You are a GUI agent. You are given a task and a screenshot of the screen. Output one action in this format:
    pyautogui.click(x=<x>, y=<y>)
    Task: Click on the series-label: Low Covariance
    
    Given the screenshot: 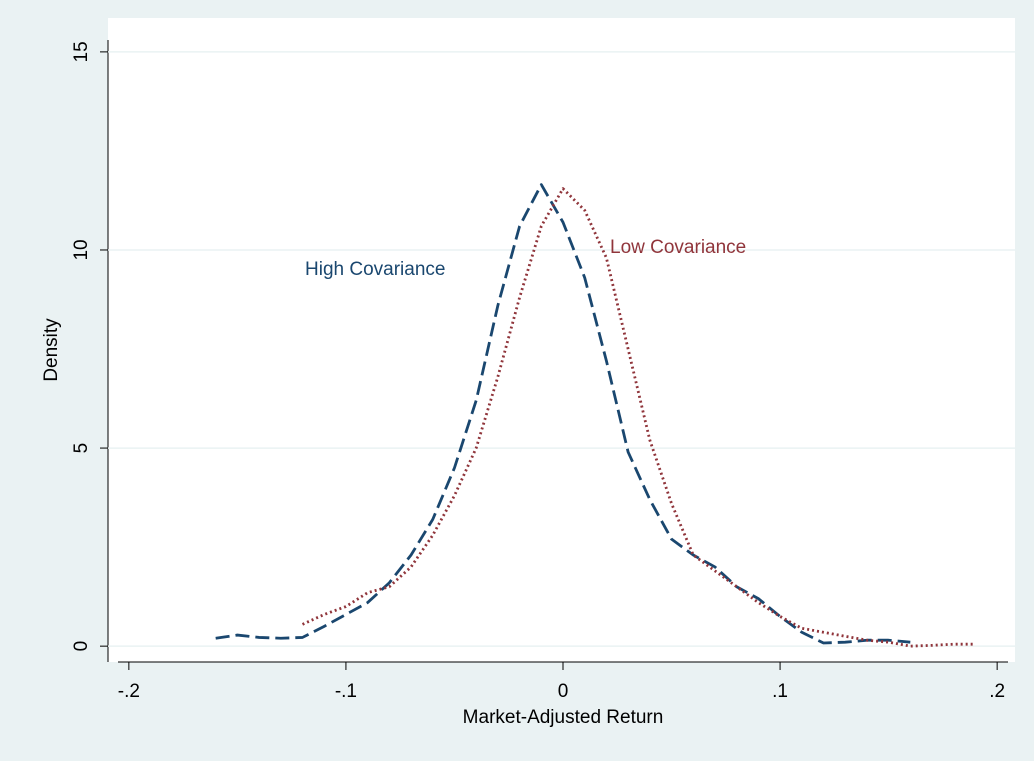 What is the action you would take?
    pyautogui.click(x=678, y=247)
    